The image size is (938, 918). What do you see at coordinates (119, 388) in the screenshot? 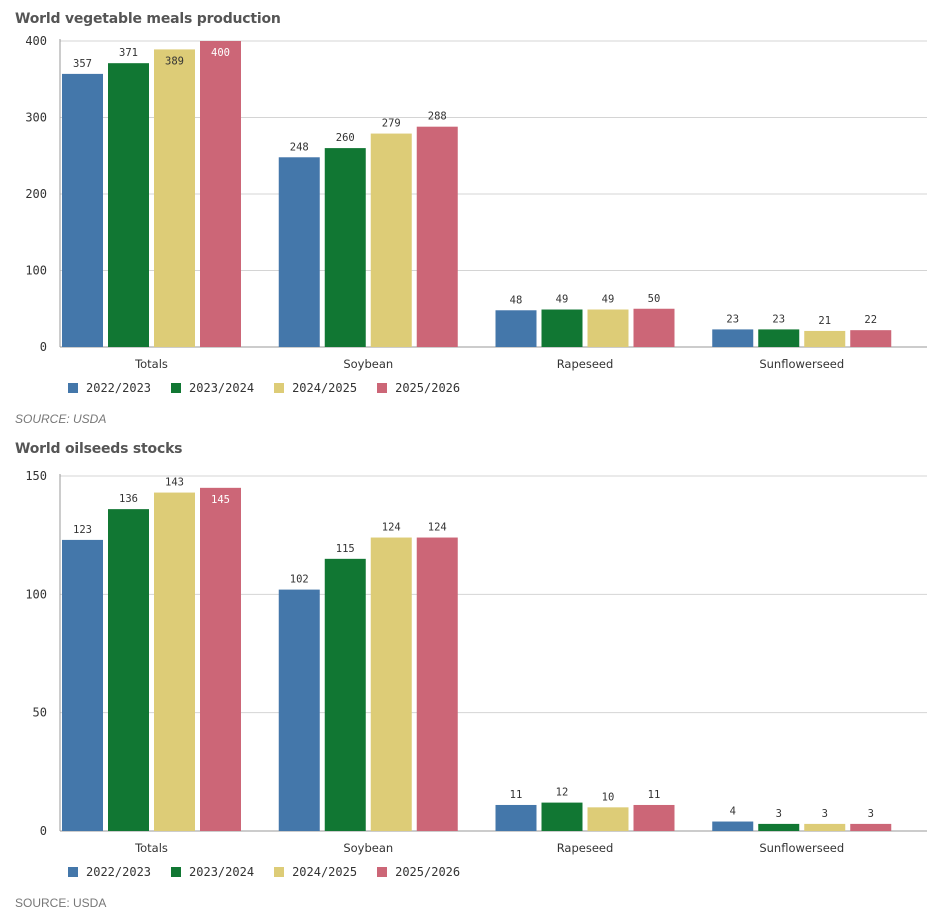
I see `legend-label: 2022/2023` at bounding box center [119, 388].